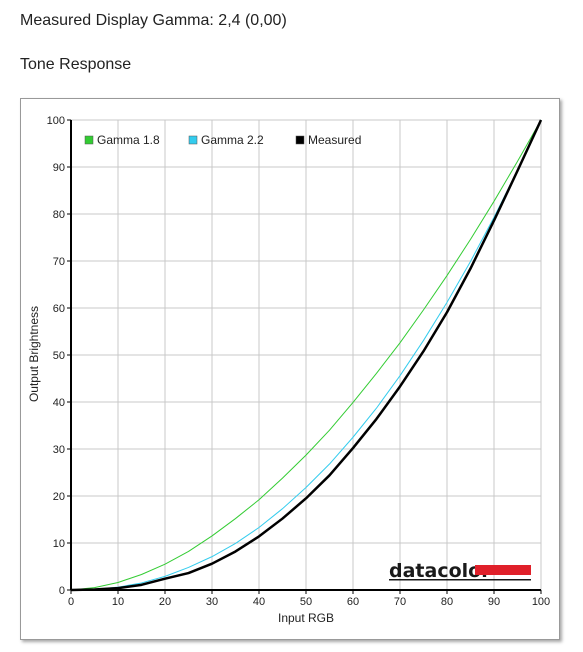 The image size is (583, 652). I want to click on legend: Gamma 1.8 Gamma 2.2 Measured, so click(222, 140).